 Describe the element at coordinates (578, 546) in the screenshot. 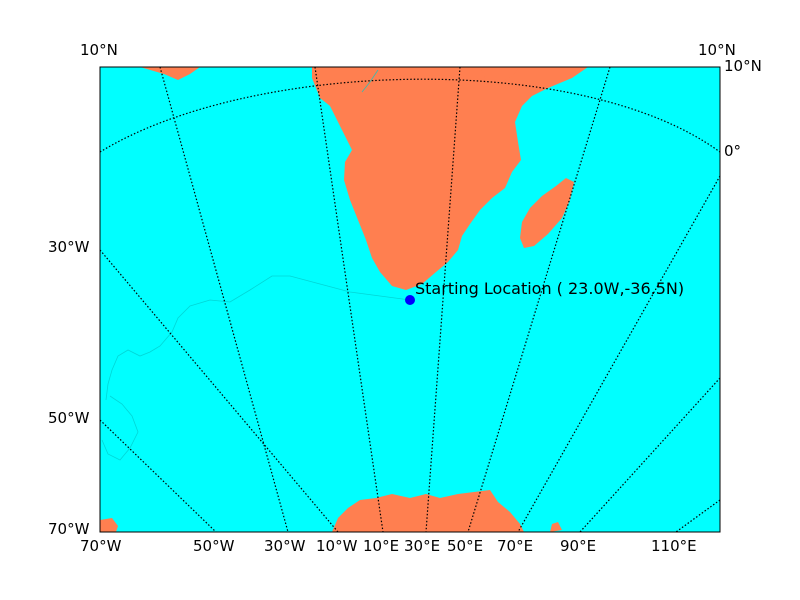

I see `bottom-lon-label: 90°E` at that location.